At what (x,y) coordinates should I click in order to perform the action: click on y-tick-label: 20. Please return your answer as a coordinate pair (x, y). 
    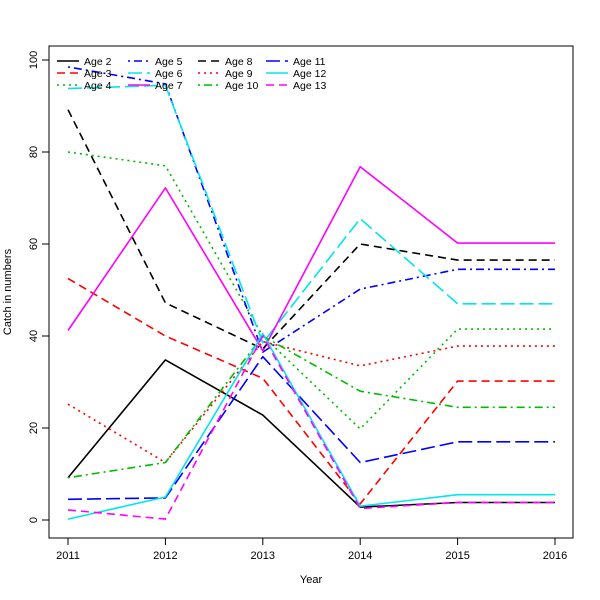
    Looking at the image, I should click on (34, 428).